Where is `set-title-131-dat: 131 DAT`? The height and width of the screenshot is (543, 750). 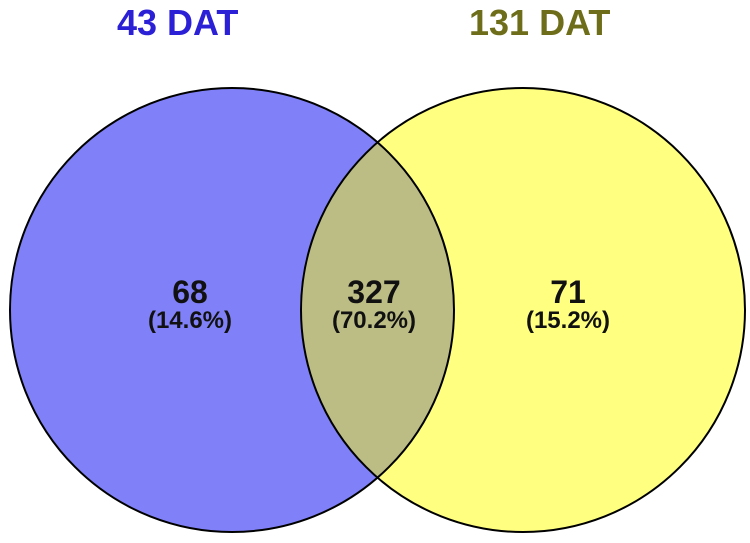
set-title-131-dat: 131 DAT is located at coordinates (540, 22).